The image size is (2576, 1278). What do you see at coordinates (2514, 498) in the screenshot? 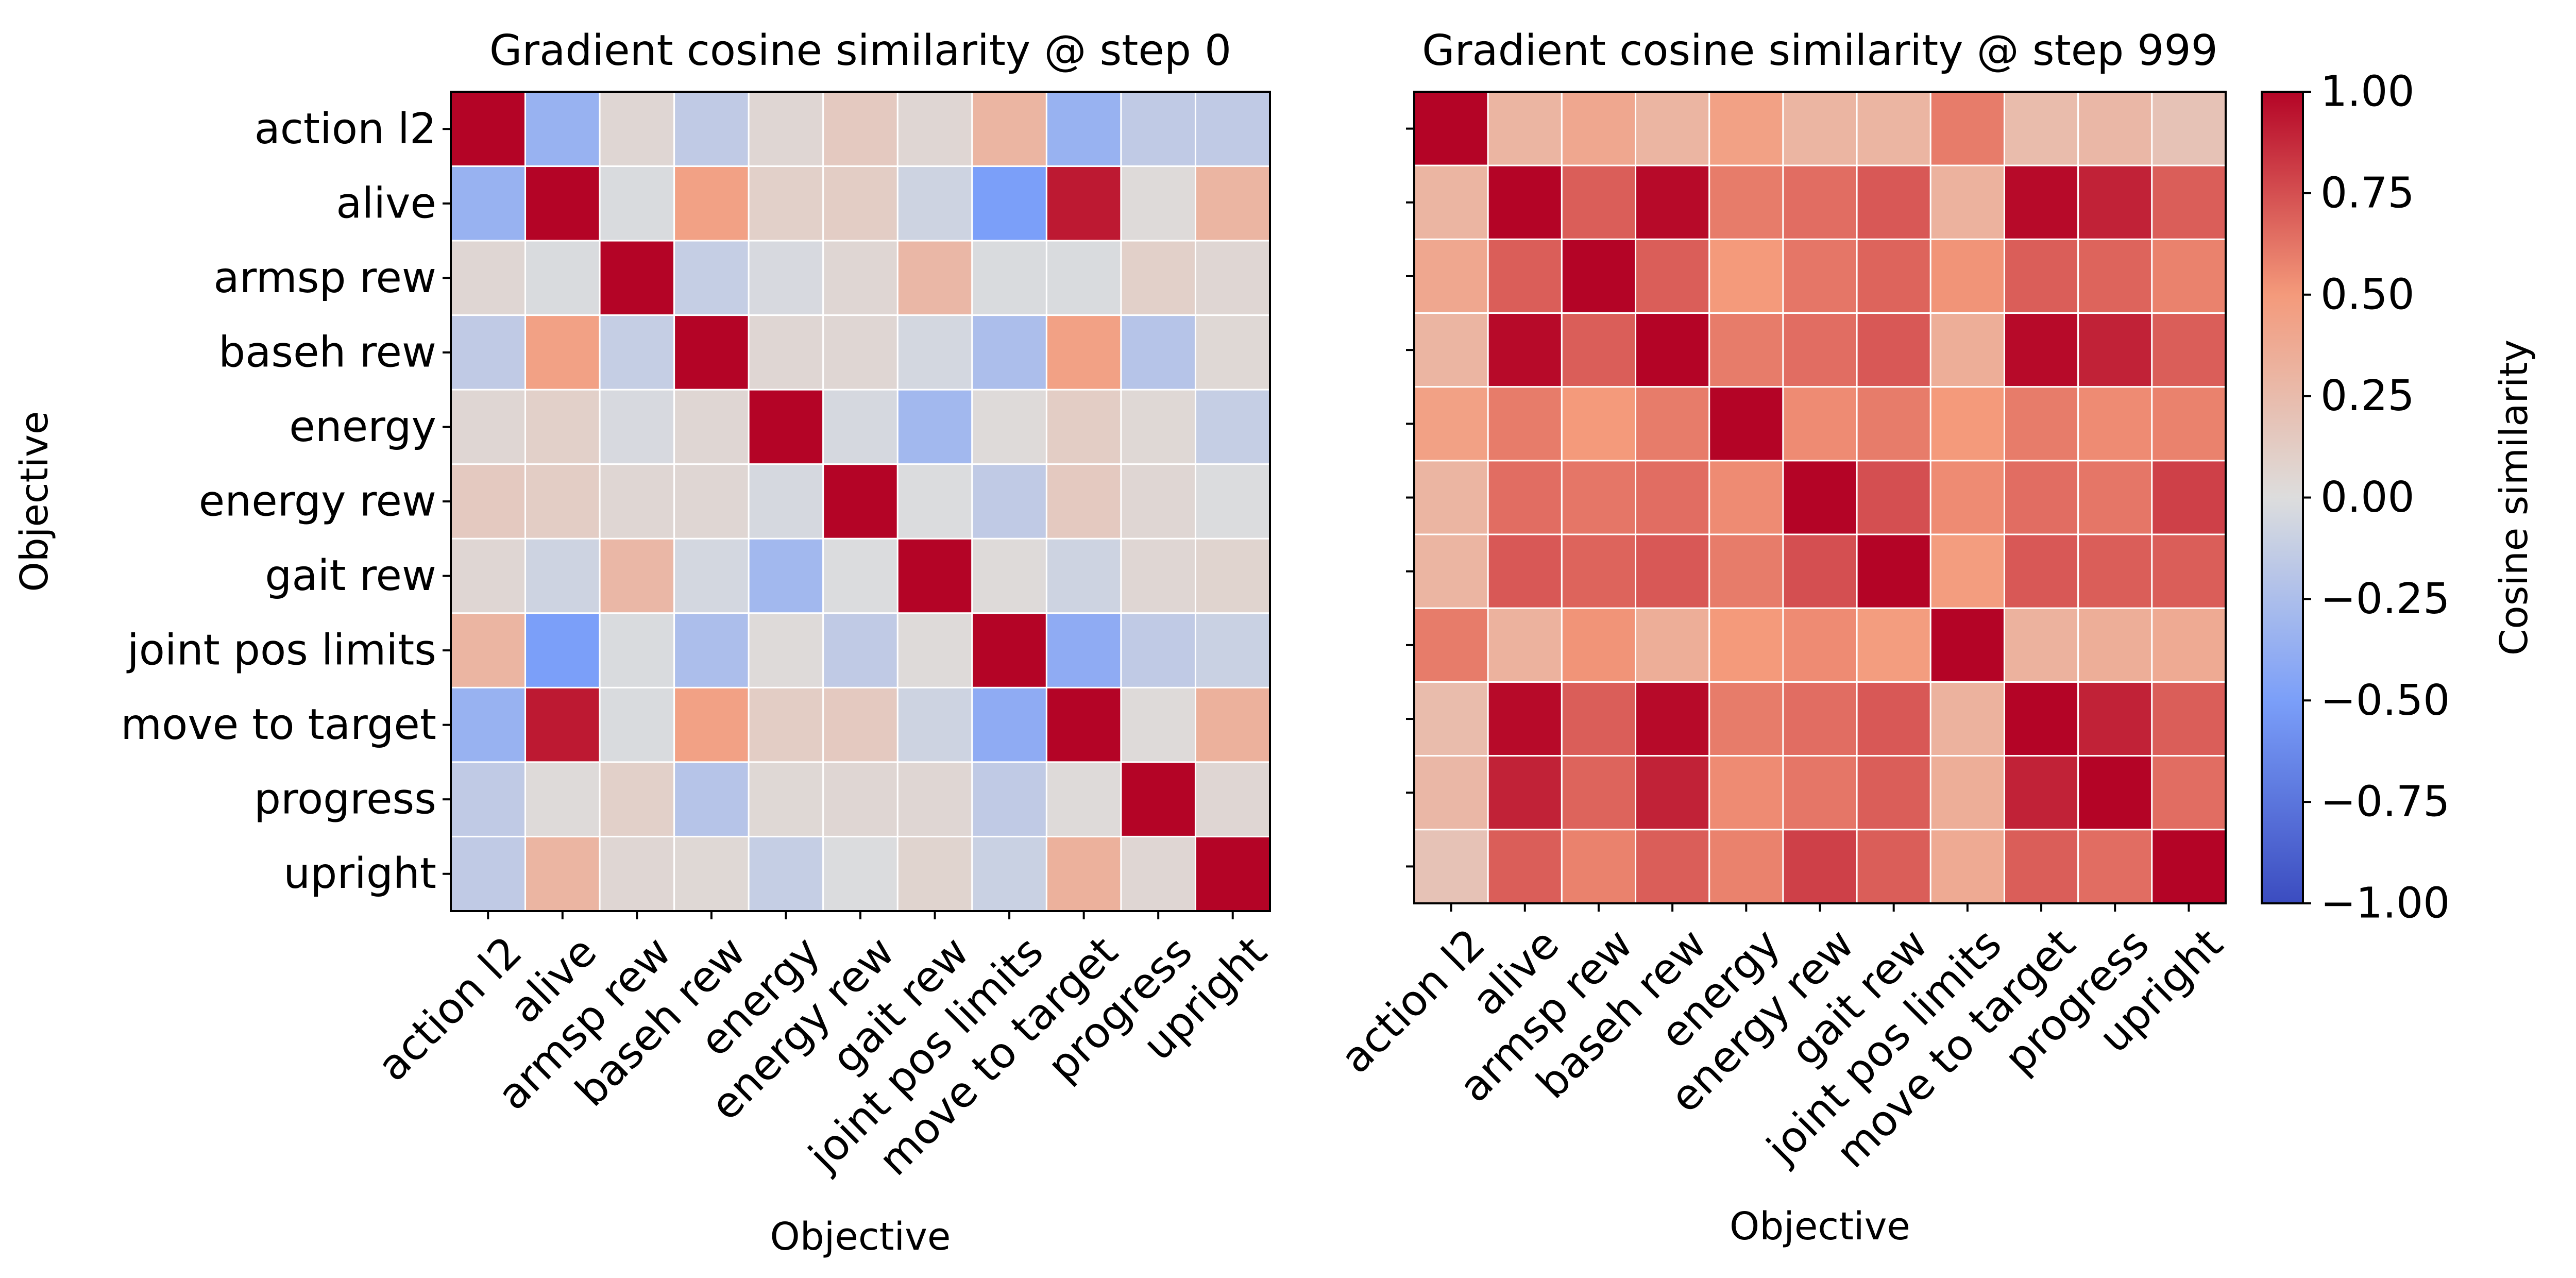
I see `colorbar-label: Cosine similarity` at bounding box center [2514, 498].